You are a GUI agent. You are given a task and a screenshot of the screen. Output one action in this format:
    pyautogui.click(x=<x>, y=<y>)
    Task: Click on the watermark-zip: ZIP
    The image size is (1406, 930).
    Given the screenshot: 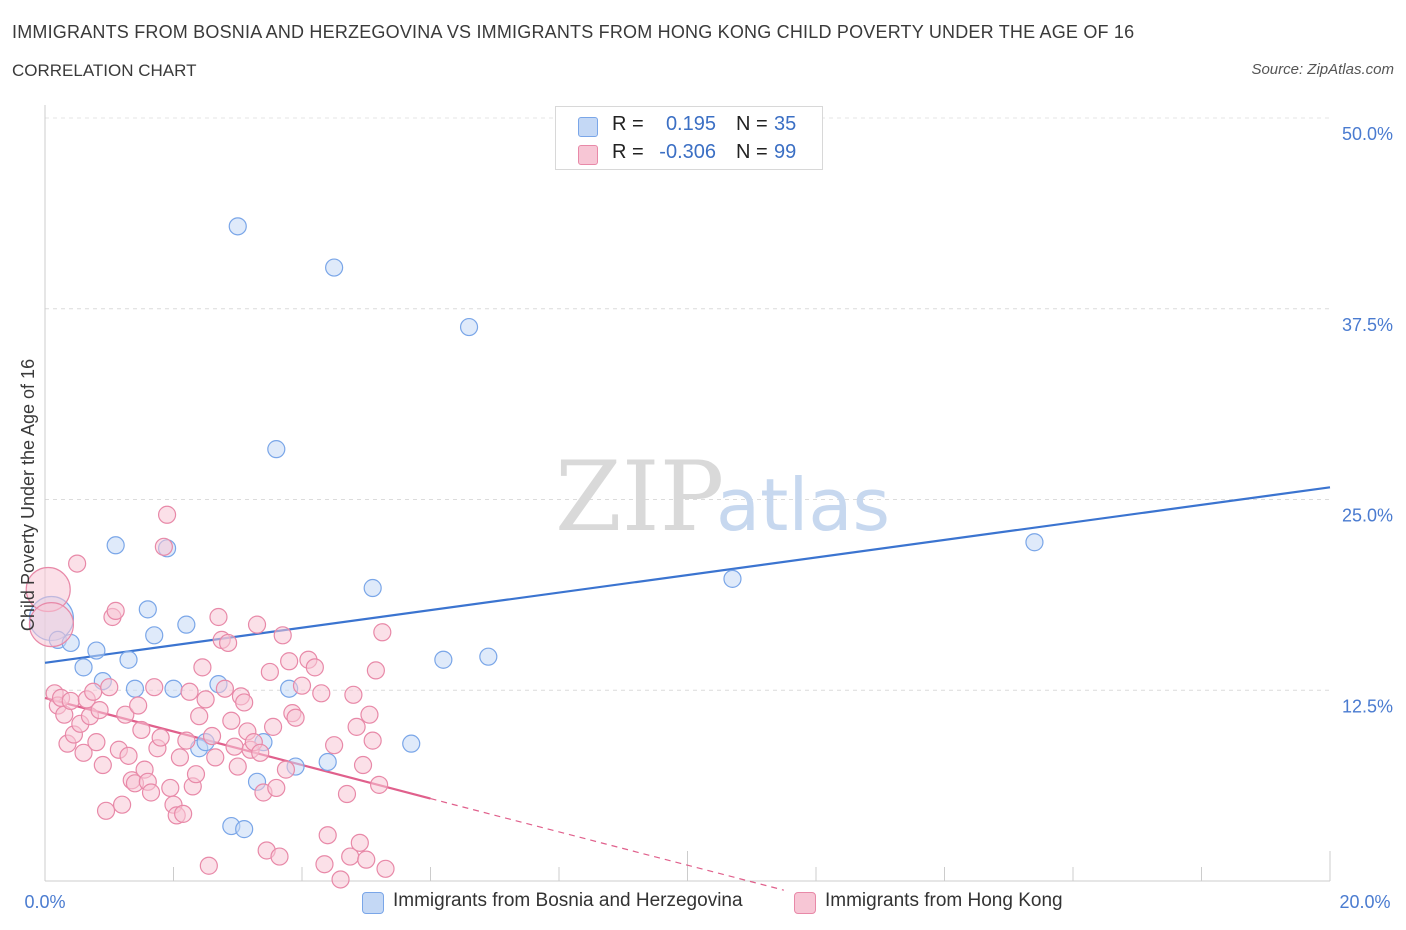 What is the action you would take?
    pyautogui.click(x=639, y=497)
    